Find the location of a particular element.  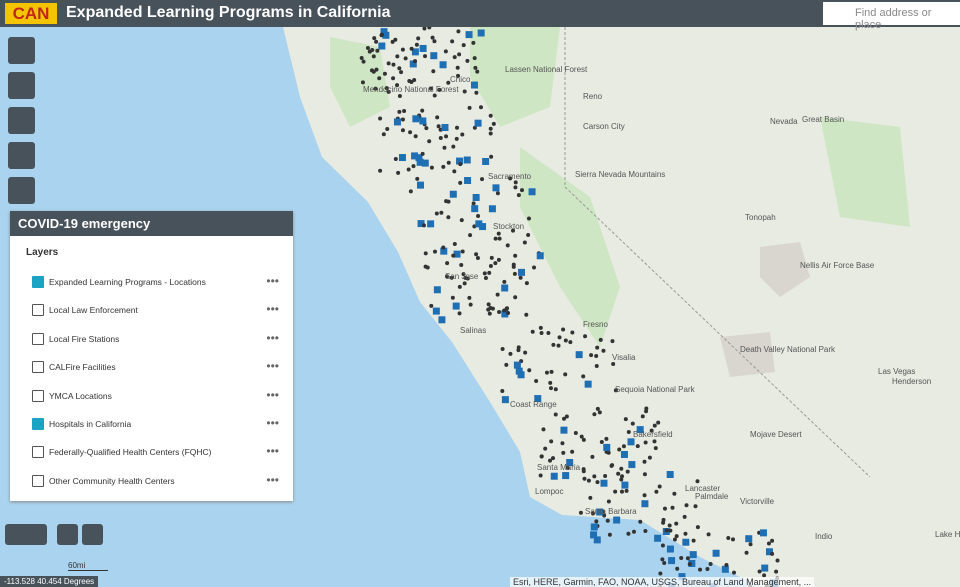

search-box: Find address or place is located at coordinates (891, 16).